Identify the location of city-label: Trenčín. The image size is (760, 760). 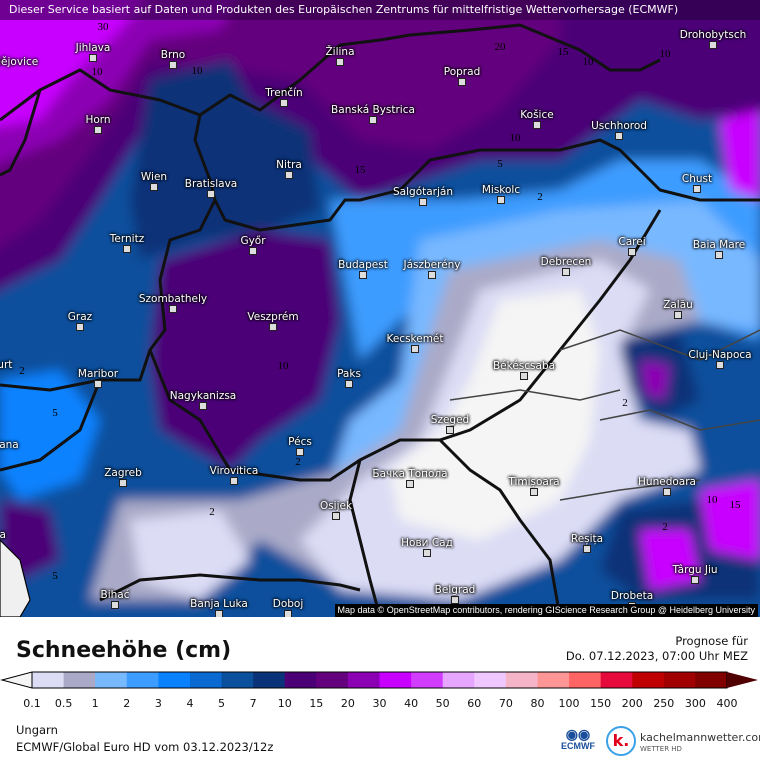
(284, 93).